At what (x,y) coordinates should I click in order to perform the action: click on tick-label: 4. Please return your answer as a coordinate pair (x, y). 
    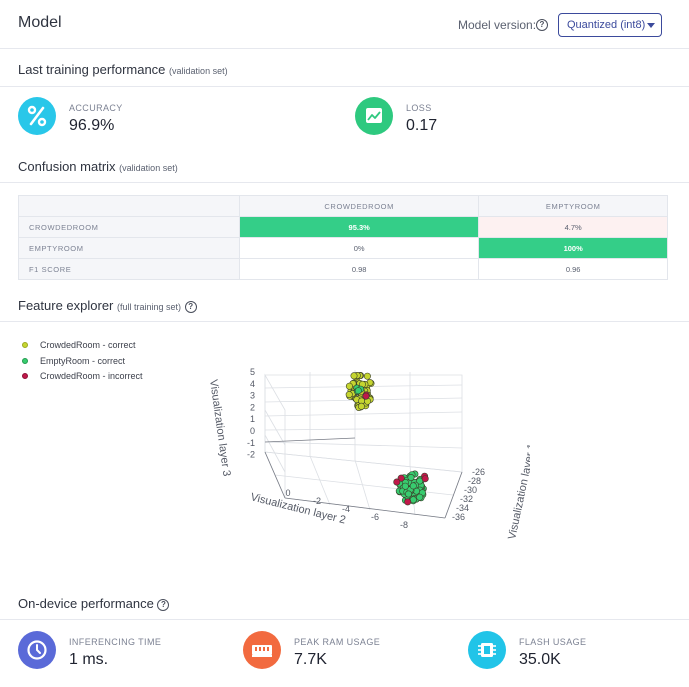
    Looking at the image, I should click on (252, 384).